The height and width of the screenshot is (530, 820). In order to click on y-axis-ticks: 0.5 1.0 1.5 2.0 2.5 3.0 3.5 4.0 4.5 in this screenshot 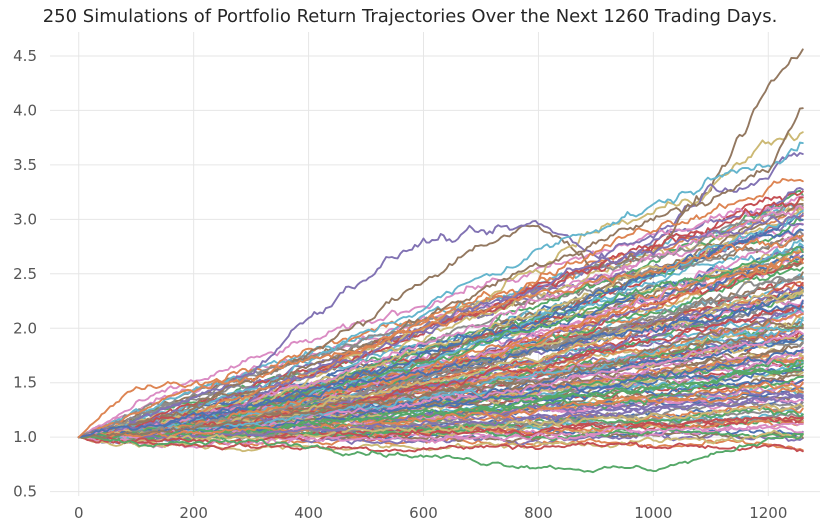, I will do `click(25, 274)`.